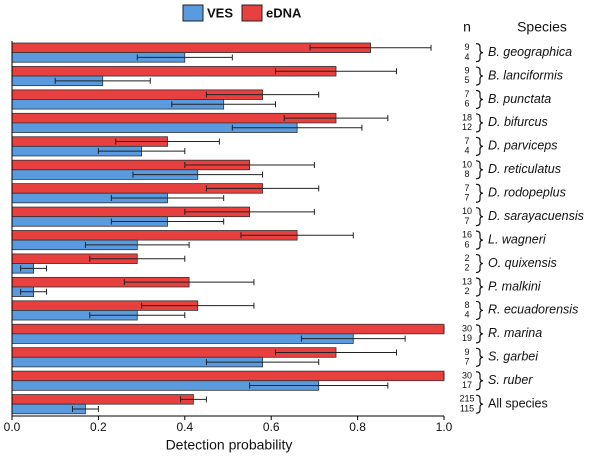 This screenshot has height=459, width=600. Describe the element at coordinates (533, 310) in the screenshot. I see `category-label: R. ecuadorensis` at that location.